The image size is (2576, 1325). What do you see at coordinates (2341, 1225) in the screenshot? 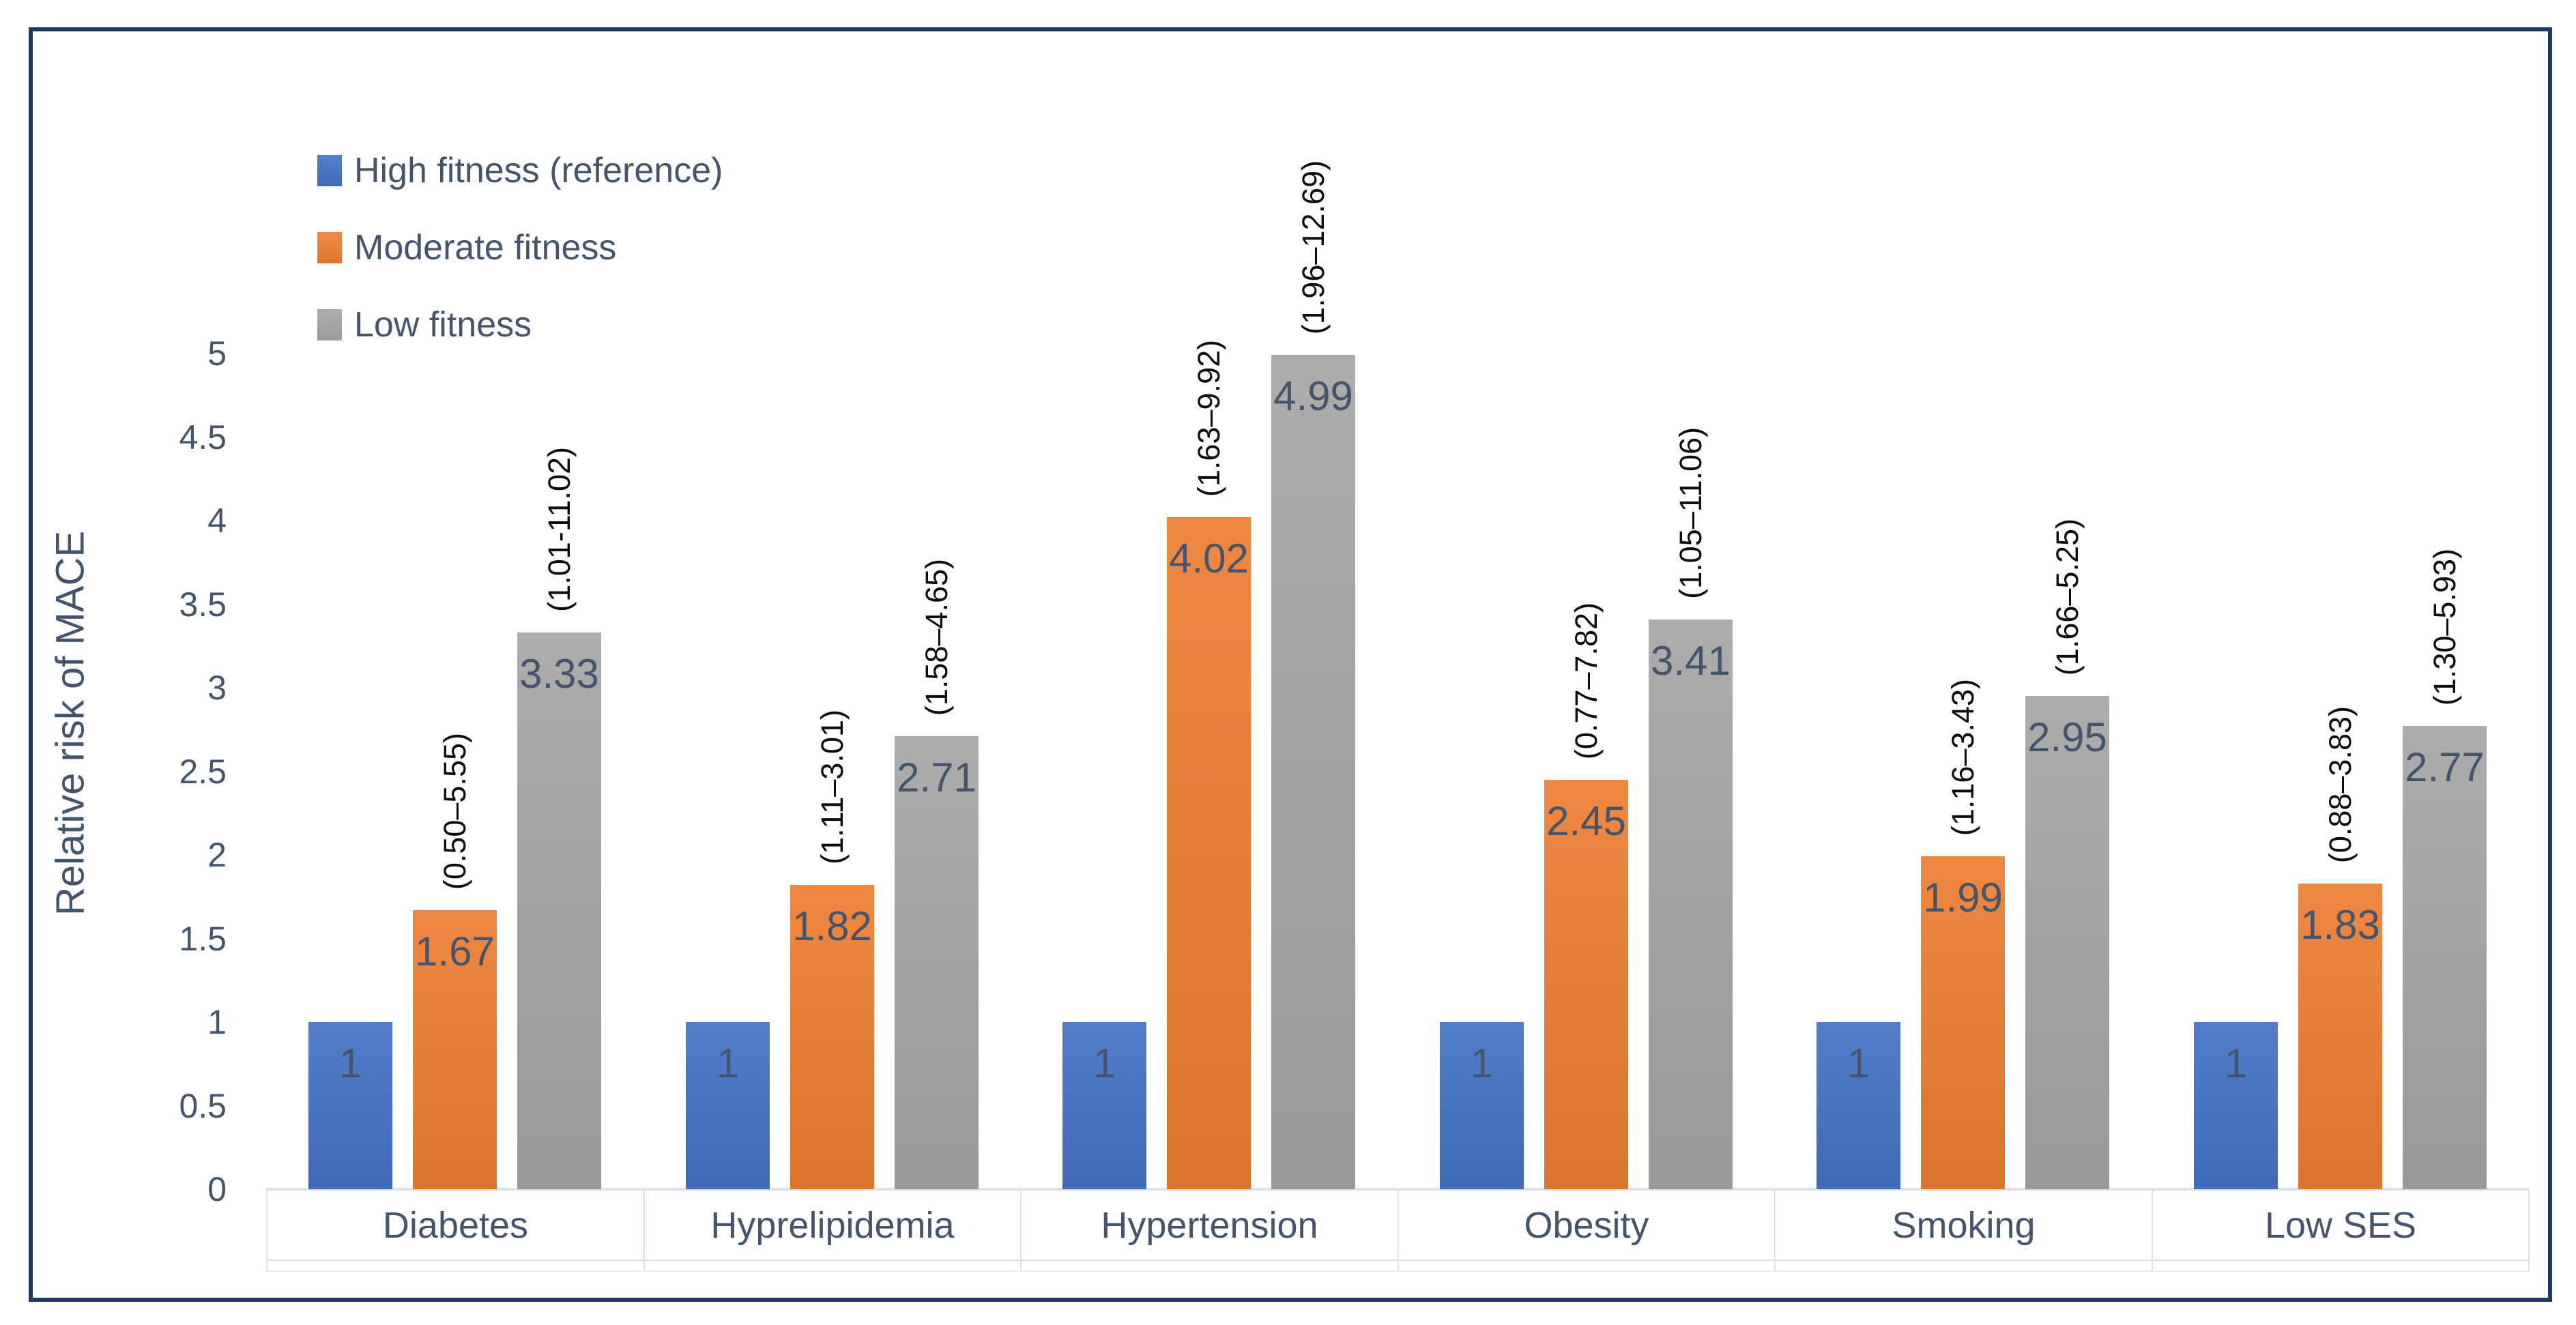
I see `category-label-low-ses: Low SES` at bounding box center [2341, 1225].